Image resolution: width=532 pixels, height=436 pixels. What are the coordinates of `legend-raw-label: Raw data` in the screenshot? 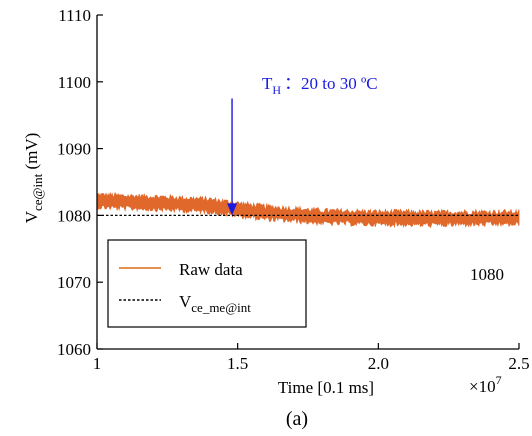 It's located at (211, 269).